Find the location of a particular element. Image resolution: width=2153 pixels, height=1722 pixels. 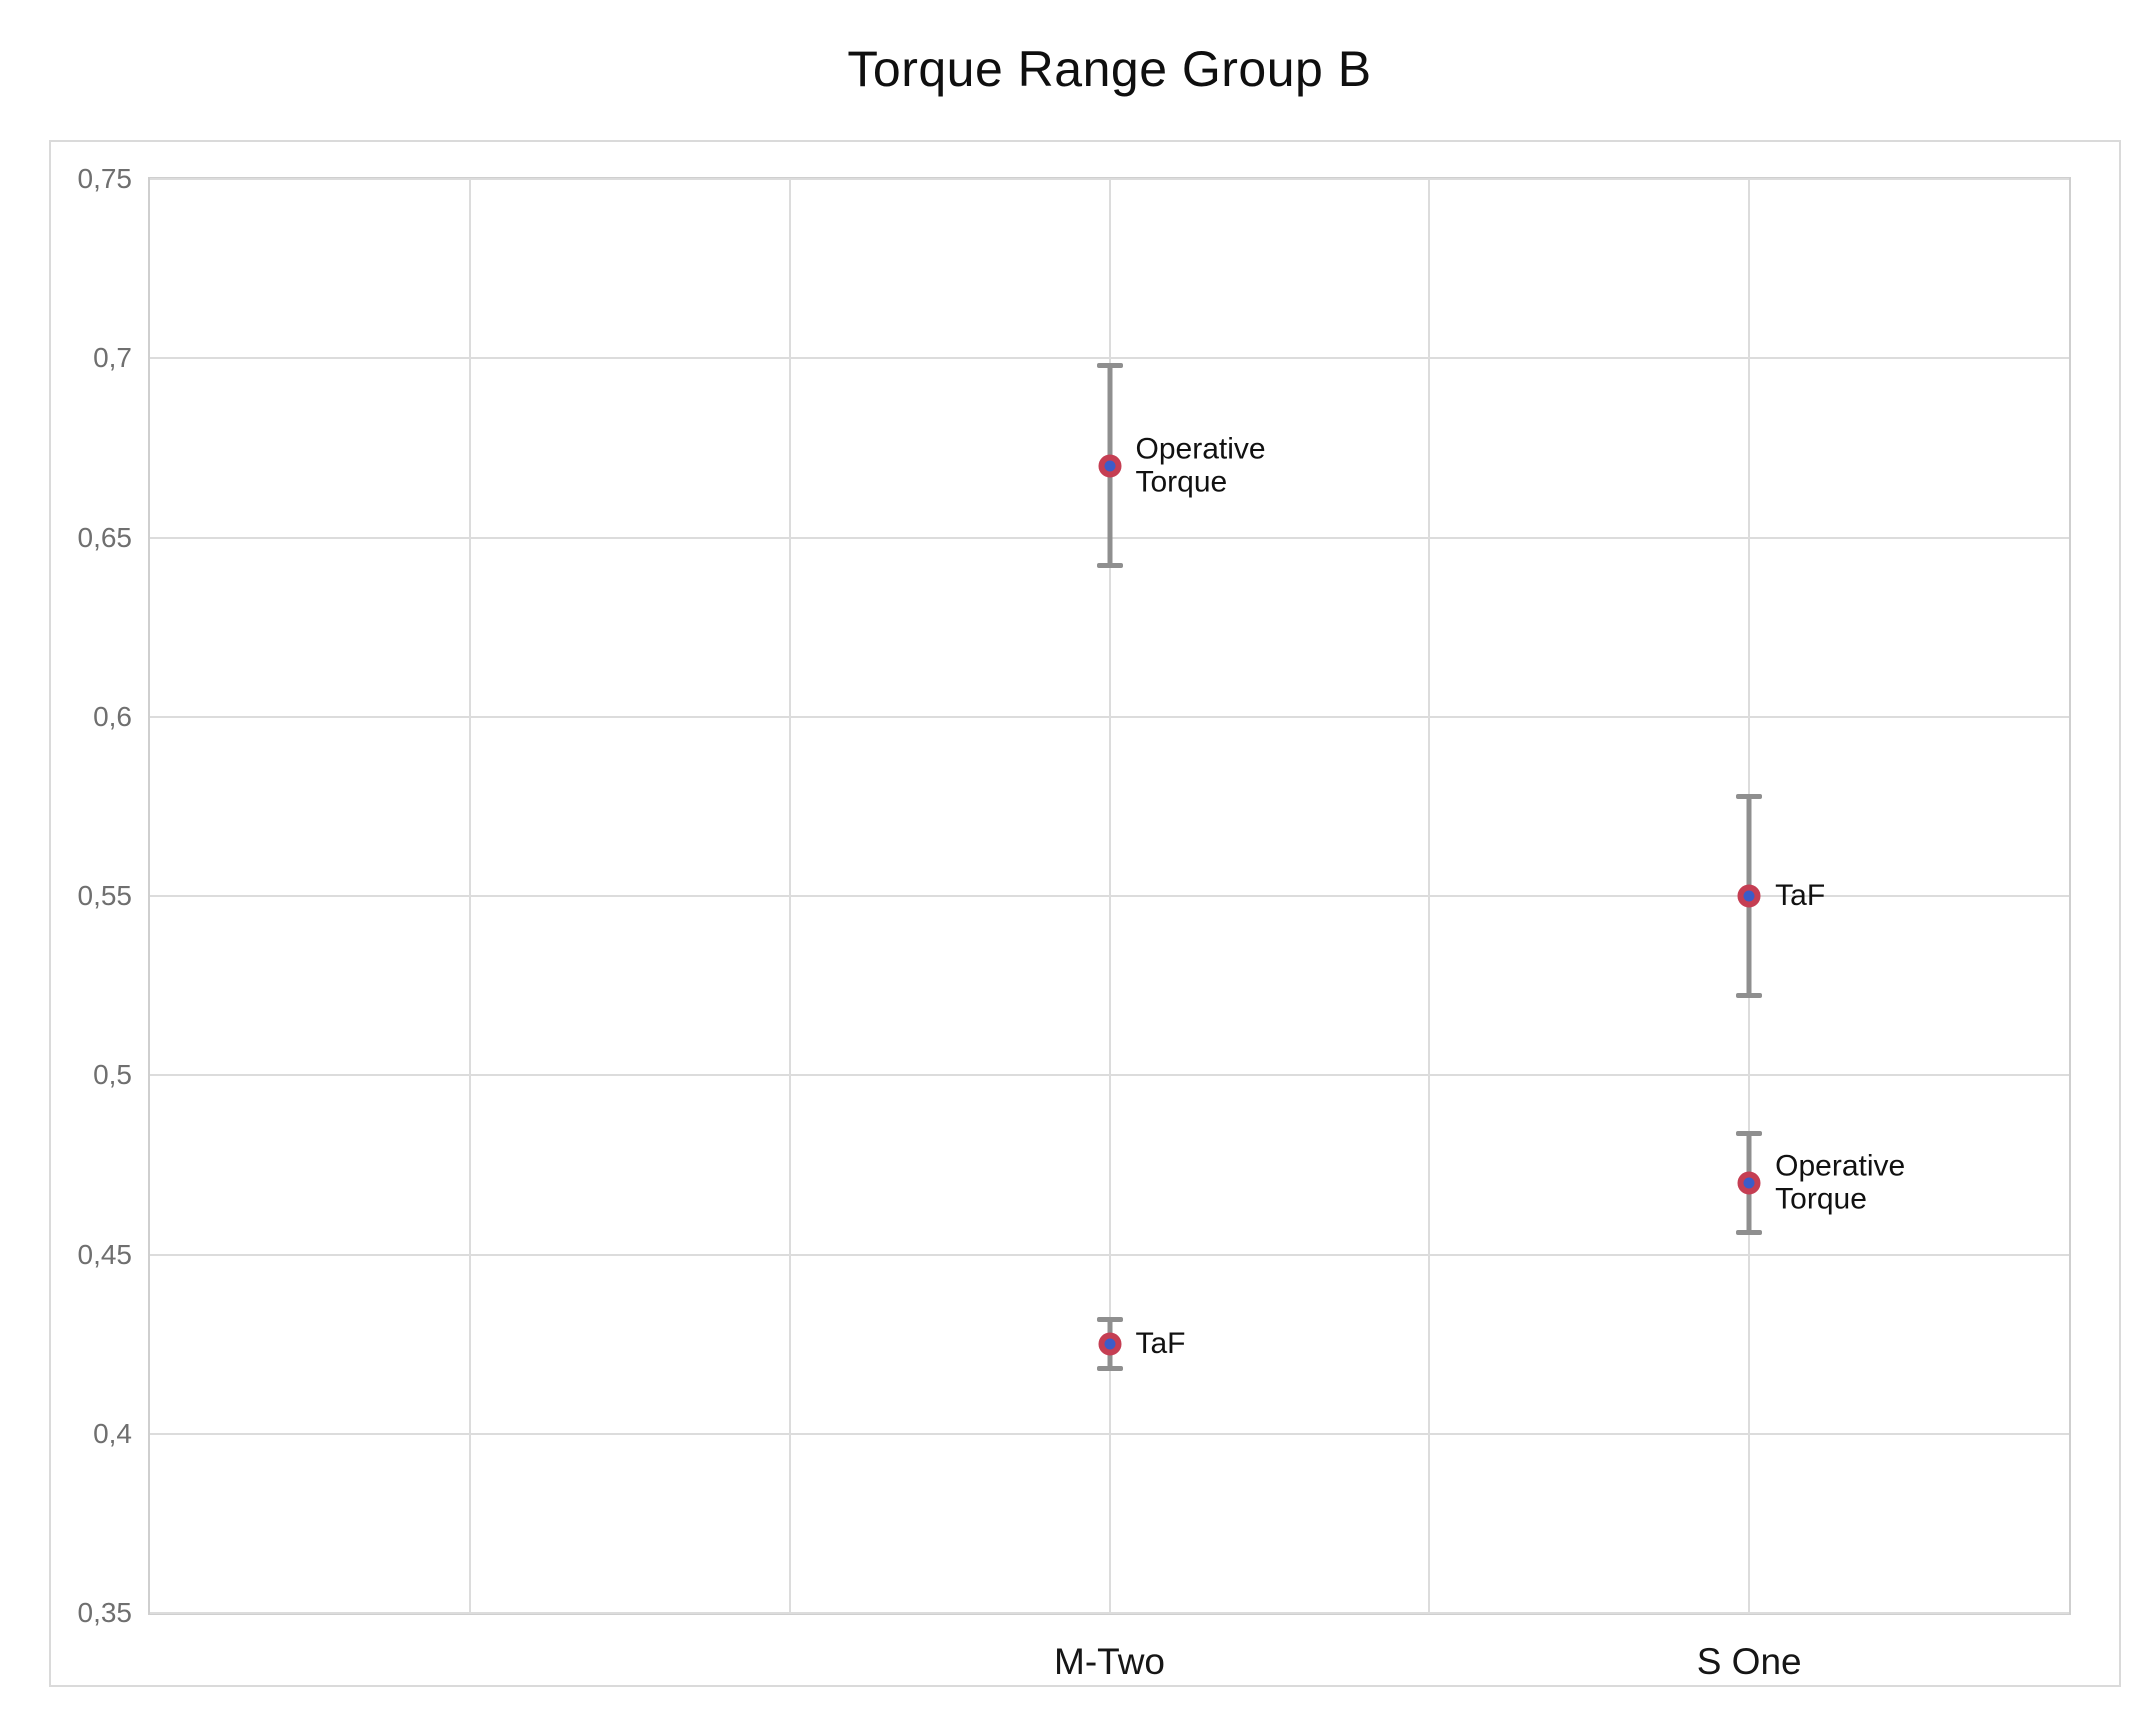

y-axis-tick-label: 0,45 is located at coordinates (105, 1254).